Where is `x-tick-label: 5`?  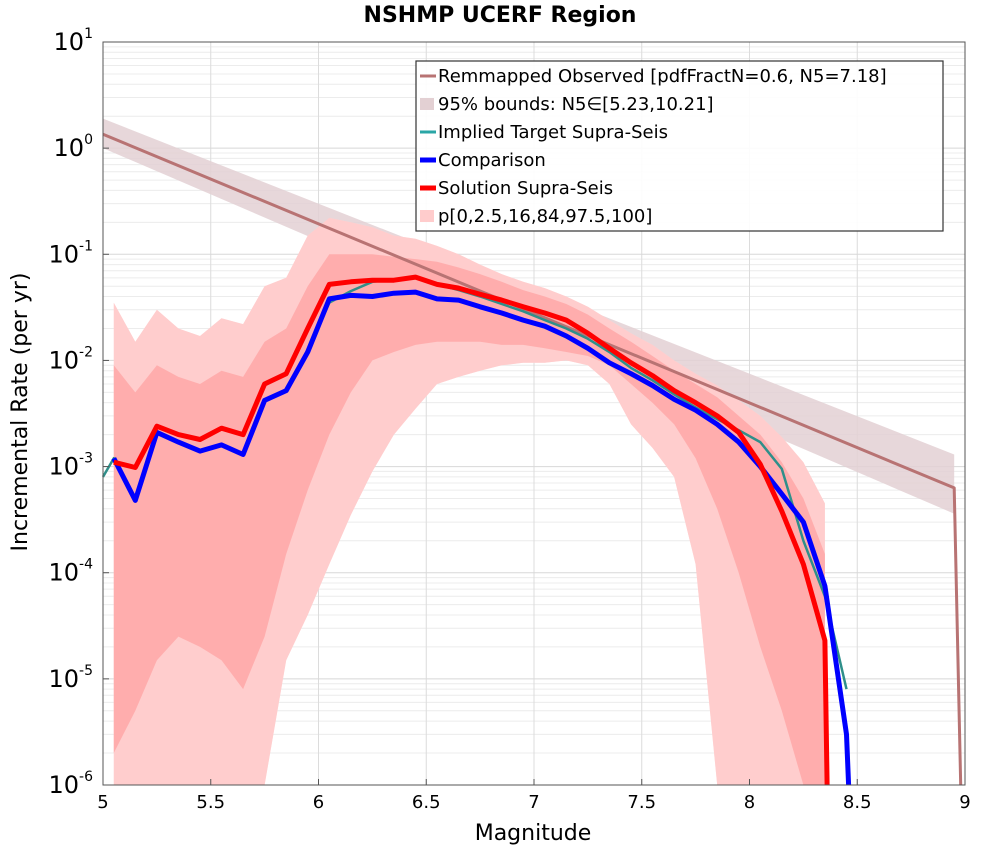 x-tick-label: 5 is located at coordinates (102, 802).